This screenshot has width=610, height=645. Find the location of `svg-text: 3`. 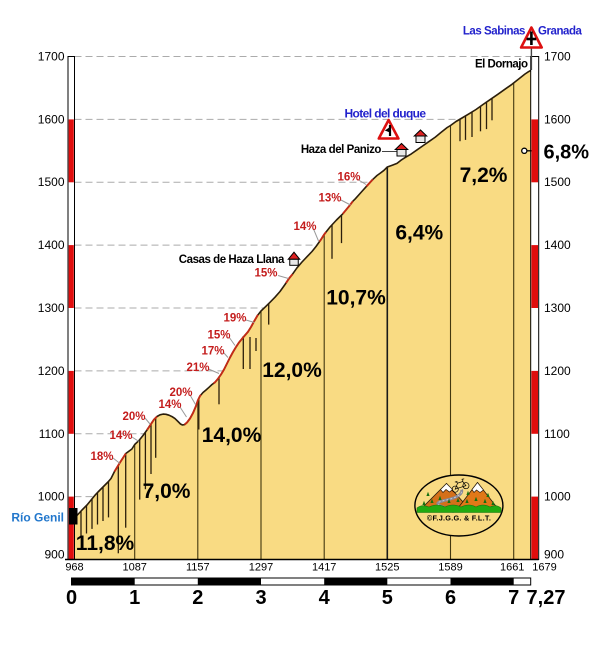

svg-text: 3 is located at coordinates (260, 598).